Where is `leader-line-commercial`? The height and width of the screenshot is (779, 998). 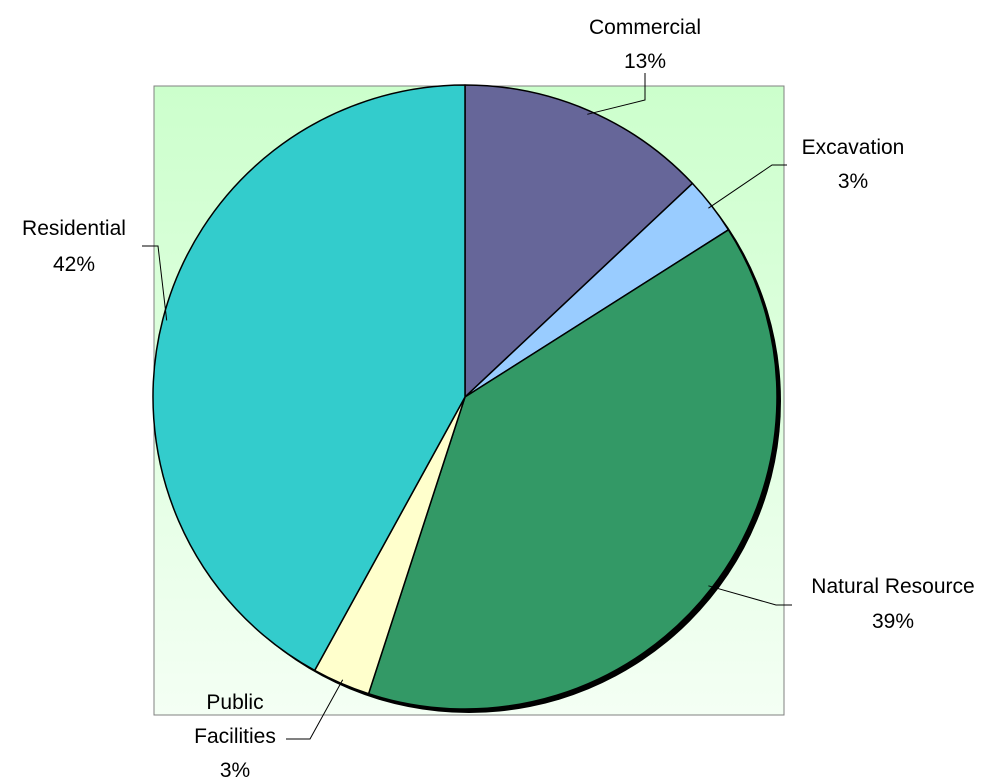 leader-line-commercial is located at coordinates (616, 94).